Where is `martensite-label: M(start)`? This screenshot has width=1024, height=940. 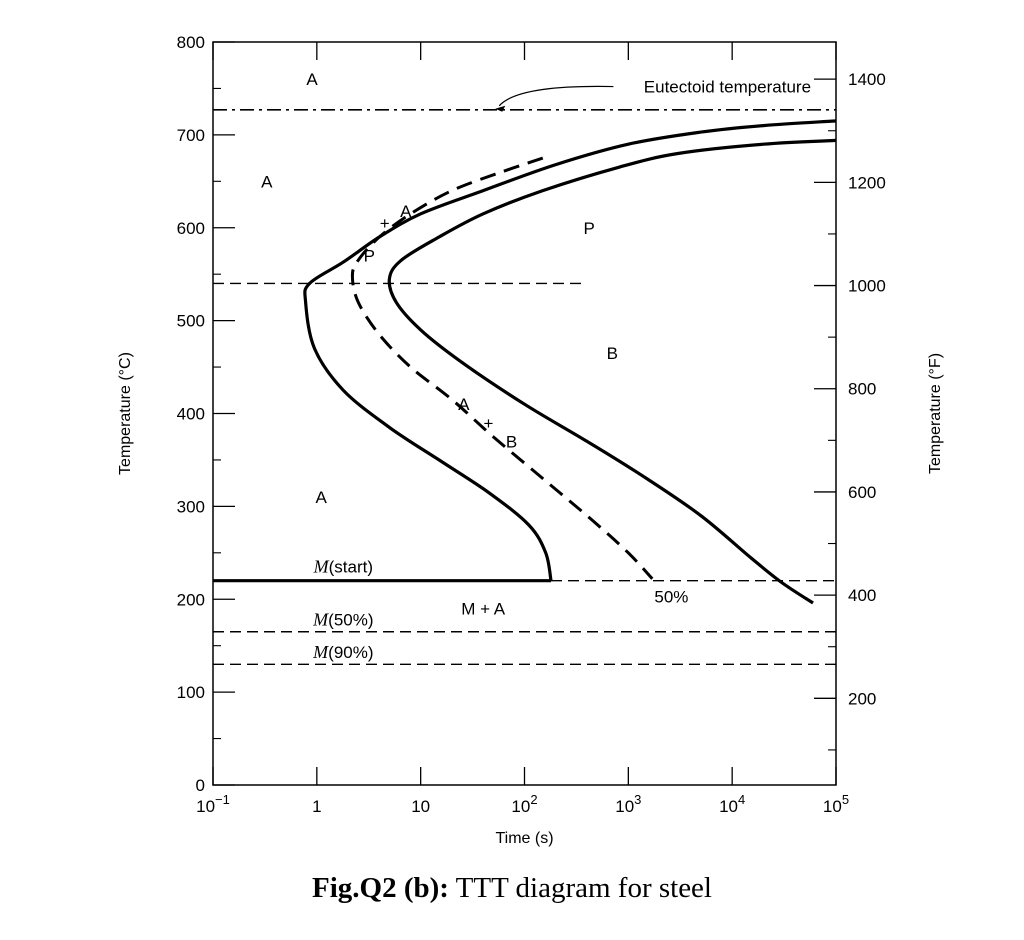 martensite-label: M(start) is located at coordinates (343, 567).